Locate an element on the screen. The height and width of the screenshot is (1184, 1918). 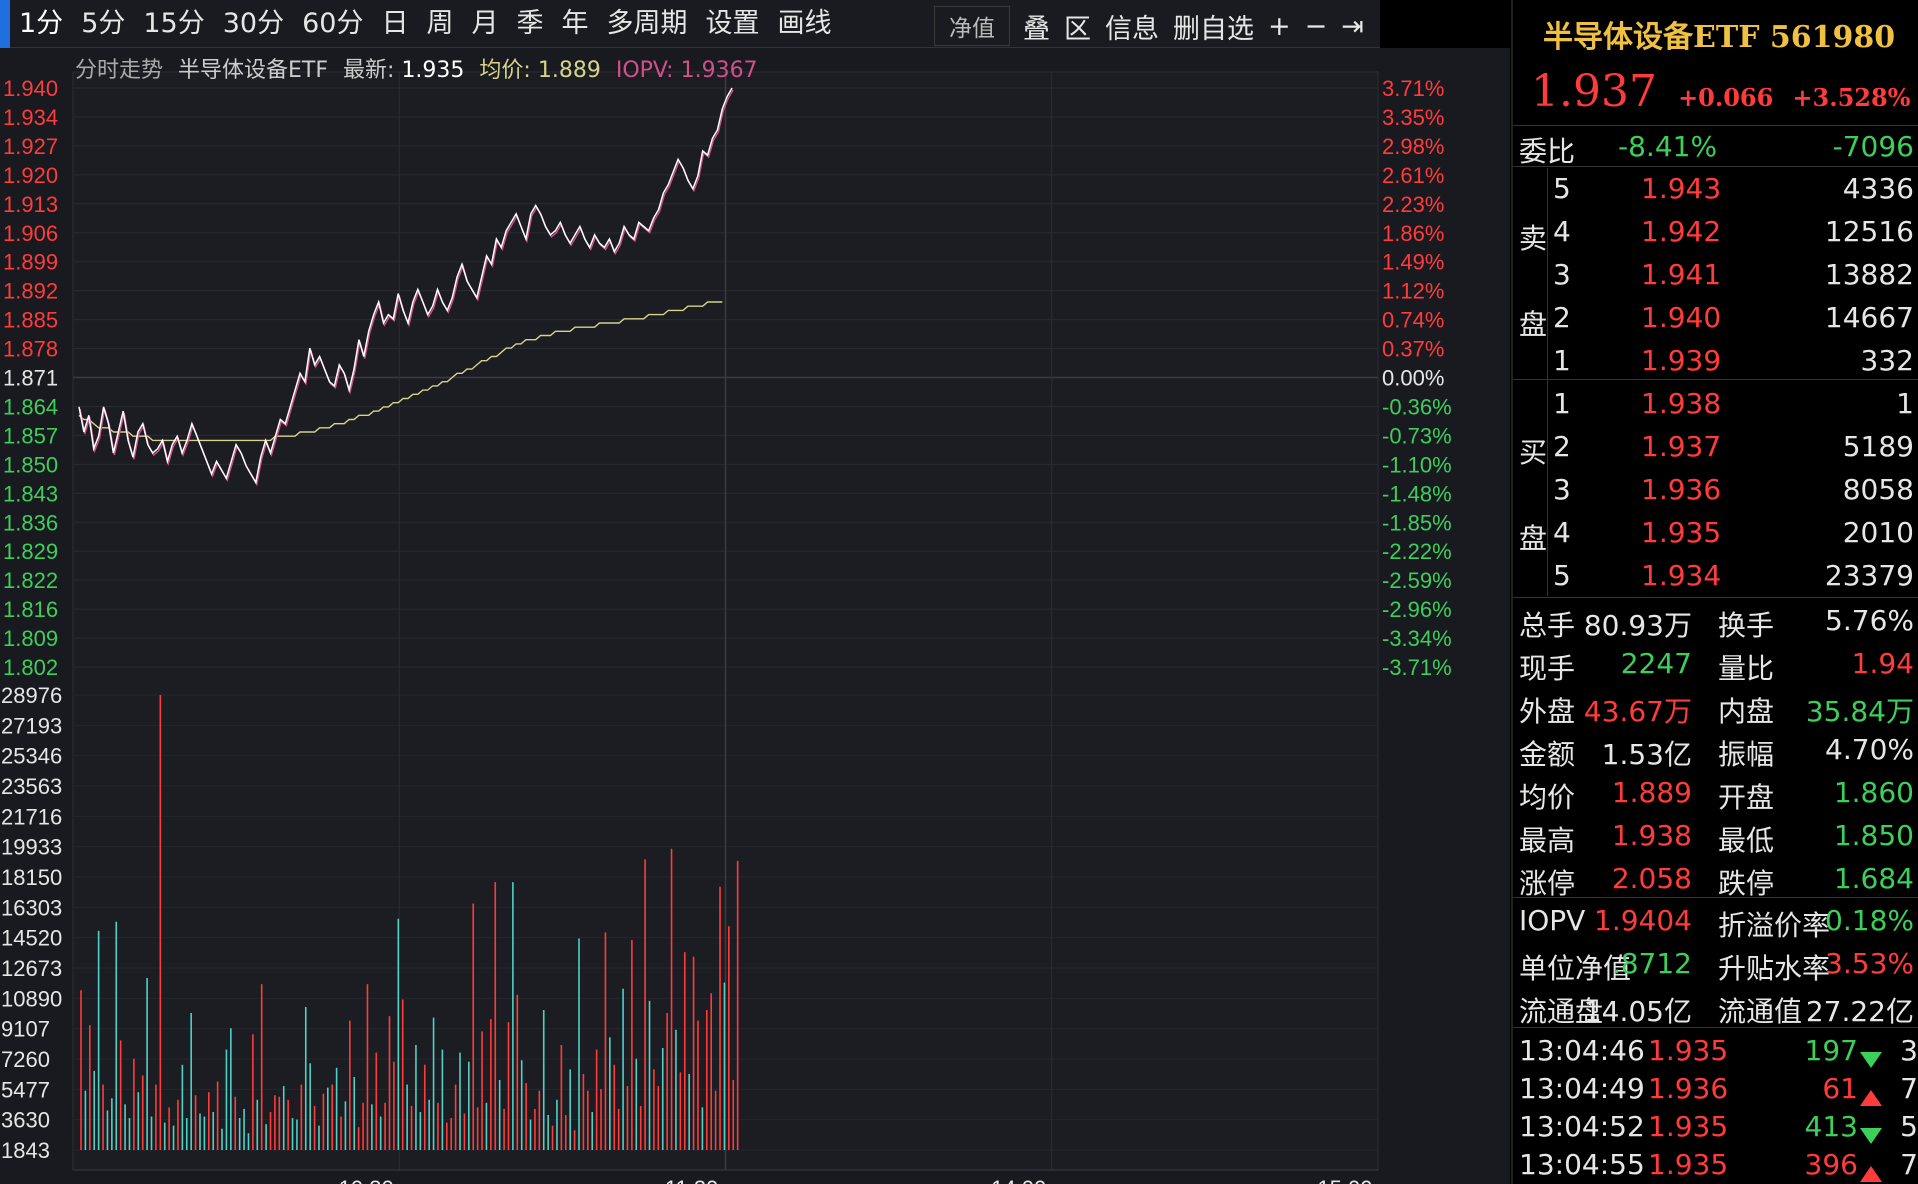
level-price: 1.940 is located at coordinates (1681, 317).